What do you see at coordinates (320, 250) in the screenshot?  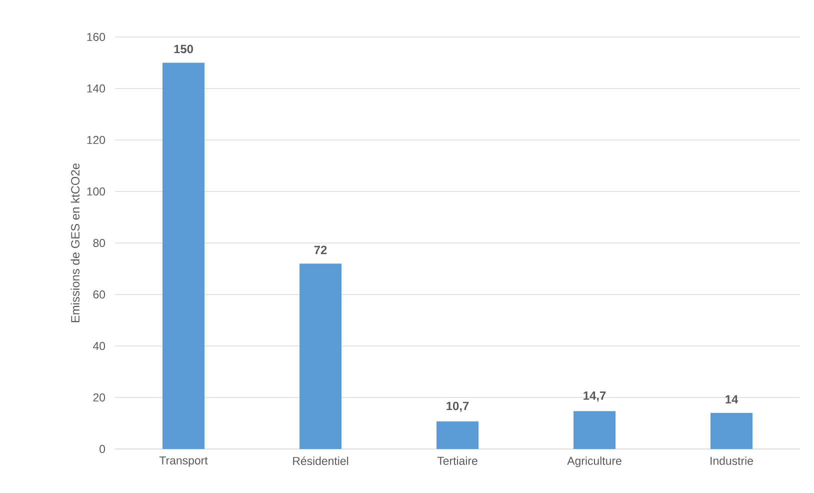 I see `data-label: 72` at bounding box center [320, 250].